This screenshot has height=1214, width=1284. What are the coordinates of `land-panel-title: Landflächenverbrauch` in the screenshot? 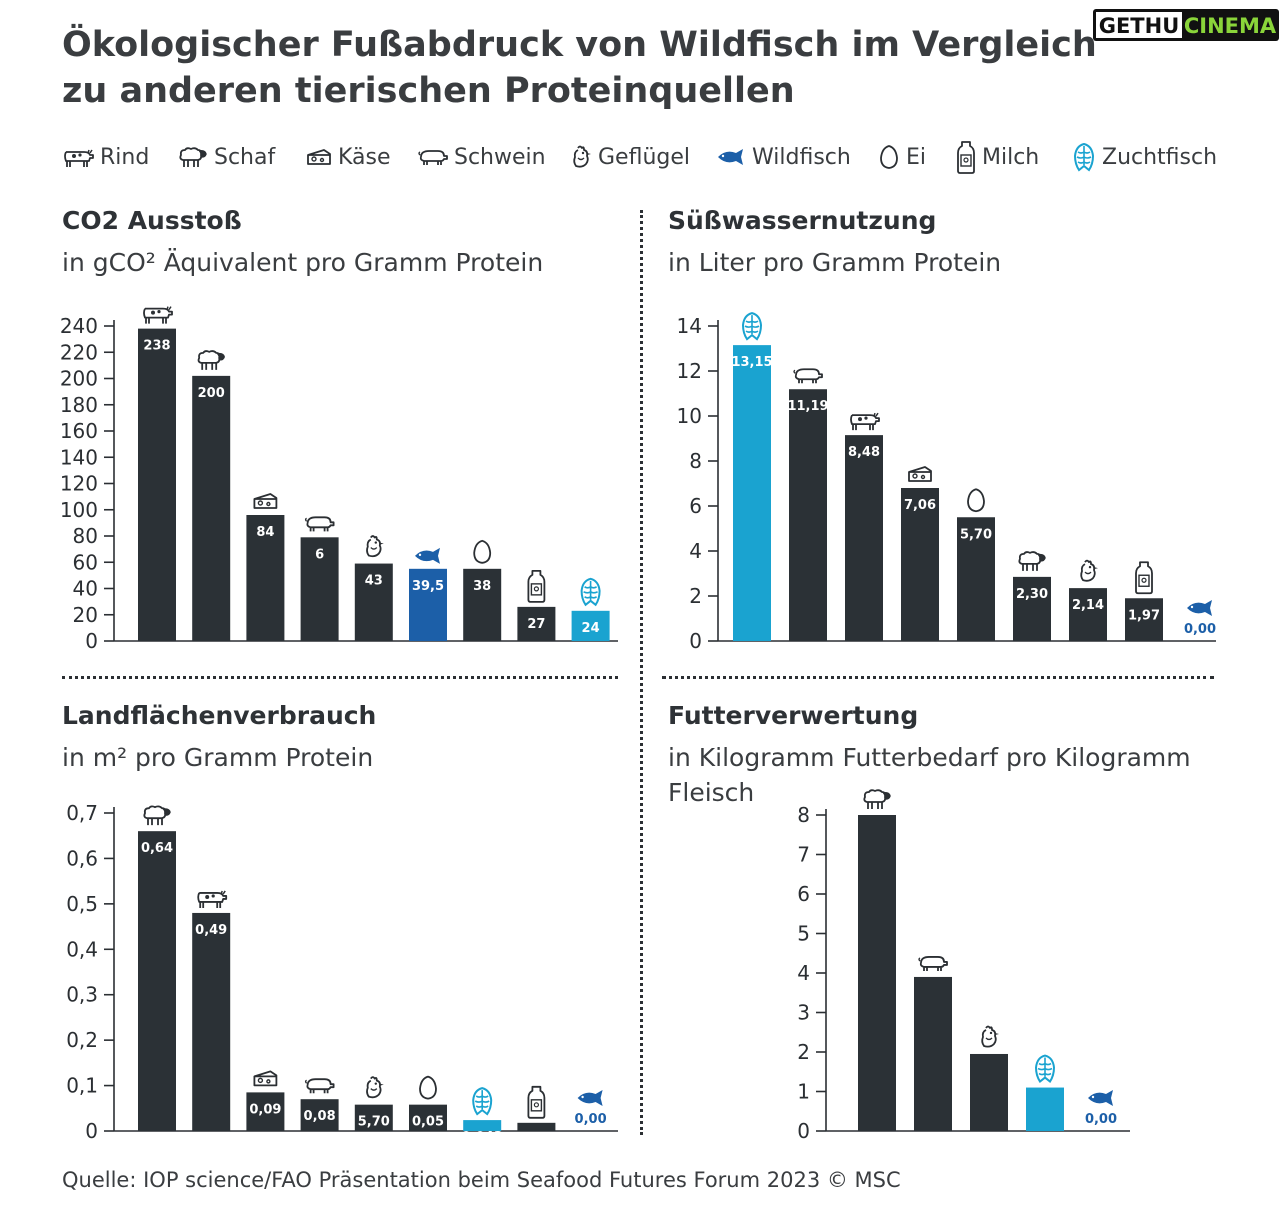 It's located at (219, 715).